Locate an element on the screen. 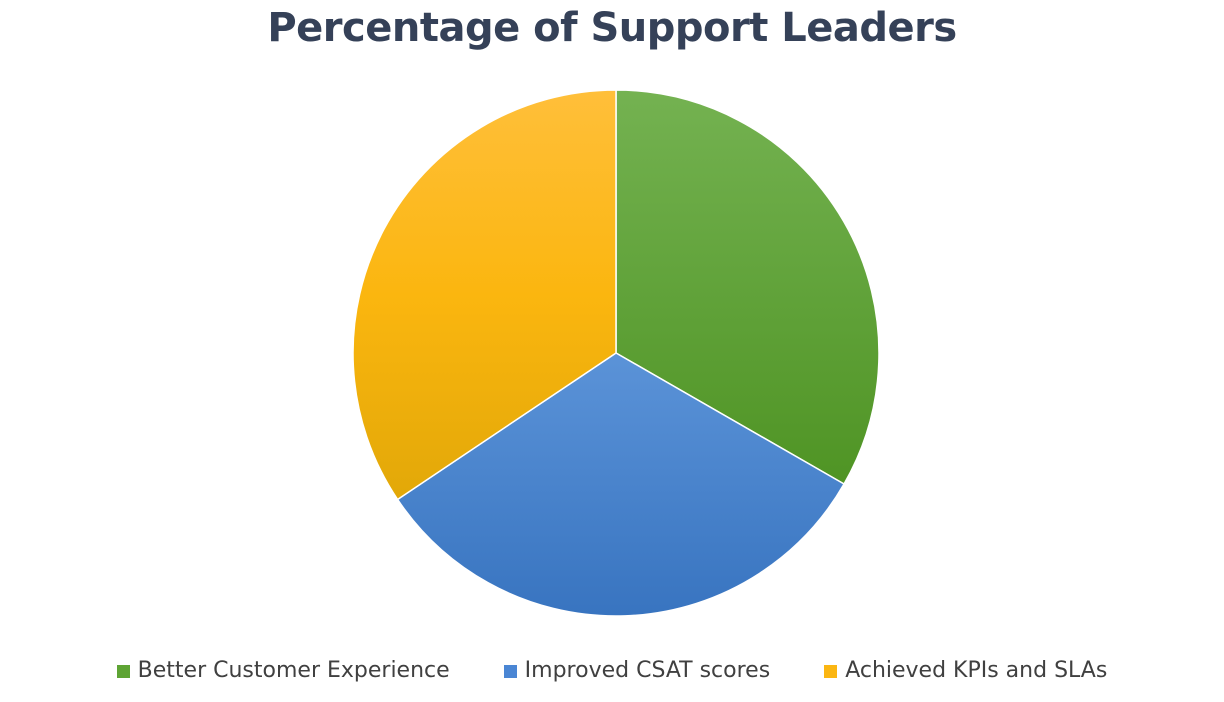 This screenshot has width=1224, height=702. chart-title: Percentage of Support Leaders is located at coordinates (612, 28).